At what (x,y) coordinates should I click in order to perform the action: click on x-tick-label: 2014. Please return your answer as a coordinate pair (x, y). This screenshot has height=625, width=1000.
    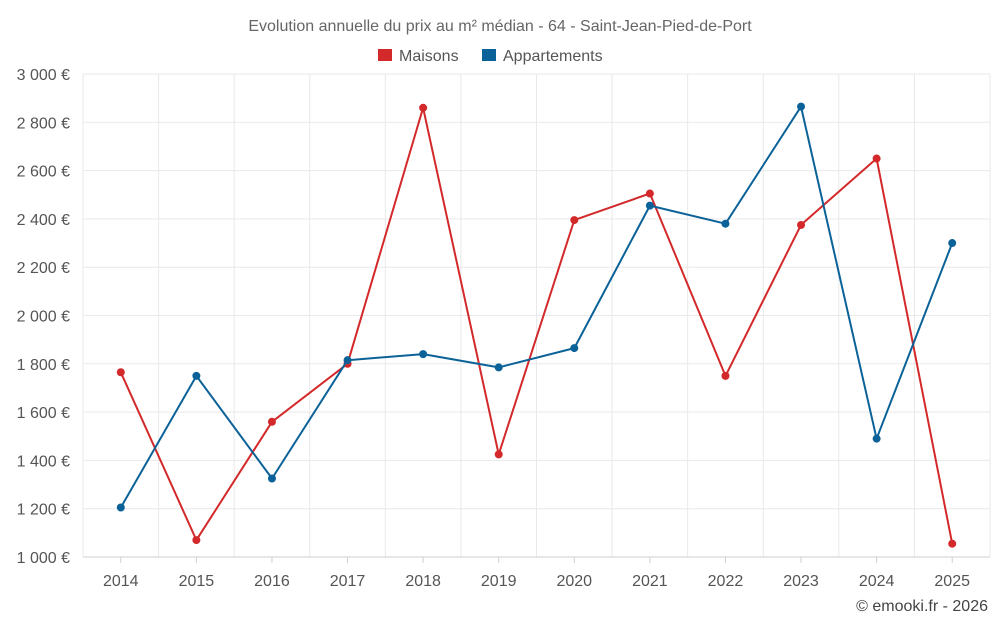
    Looking at the image, I should click on (121, 581).